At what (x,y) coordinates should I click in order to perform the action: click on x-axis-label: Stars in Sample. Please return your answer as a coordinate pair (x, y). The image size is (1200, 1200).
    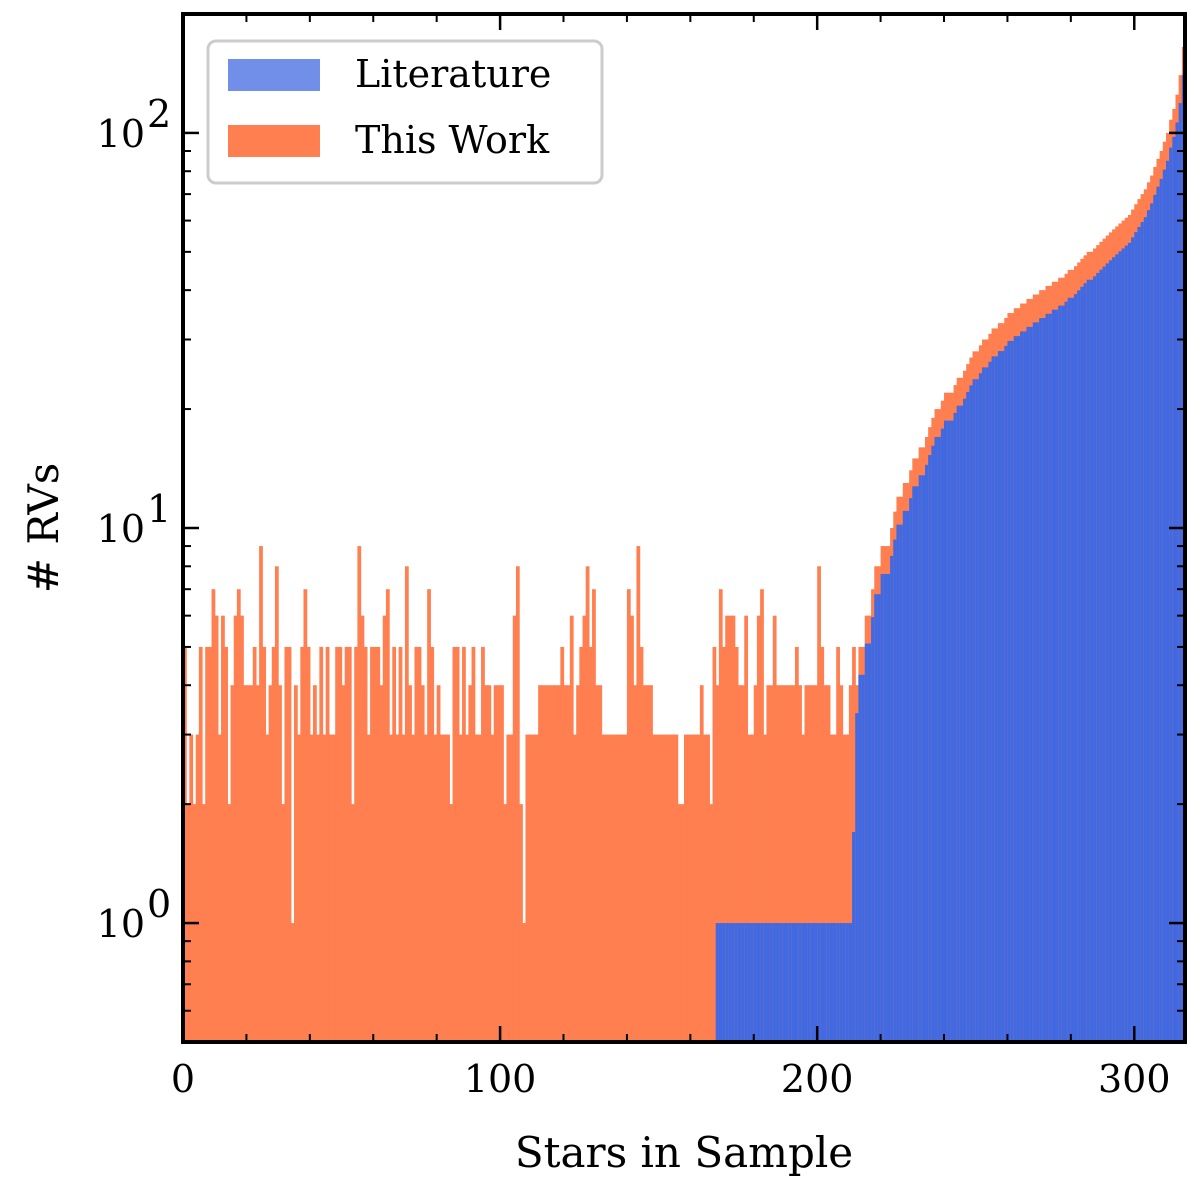
    Looking at the image, I should click on (684, 1152).